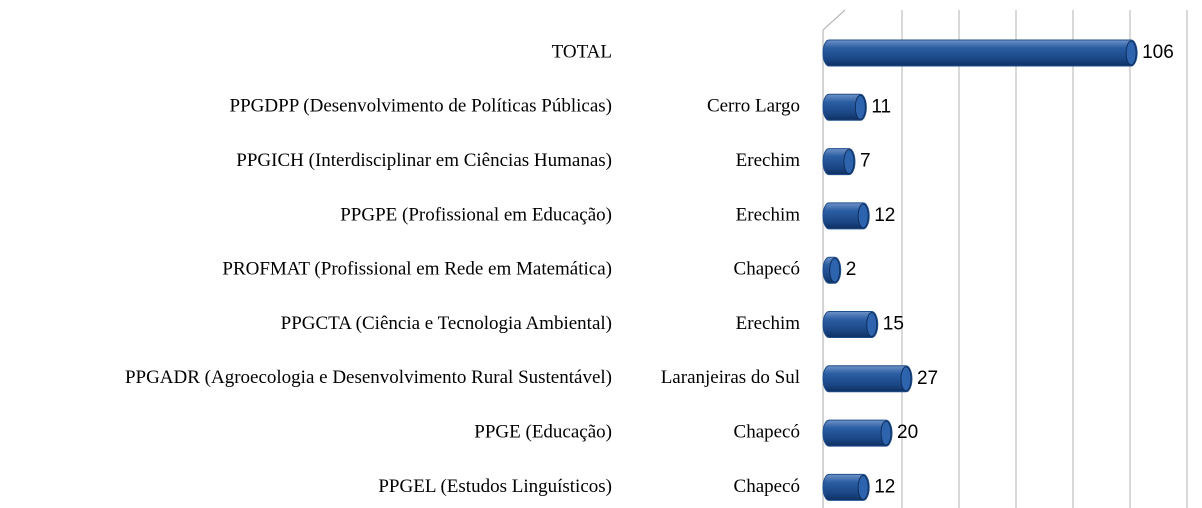 The width and height of the screenshot is (1202, 508). What do you see at coordinates (907, 432) in the screenshot?
I see `value-label: 20` at bounding box center [907, 432].